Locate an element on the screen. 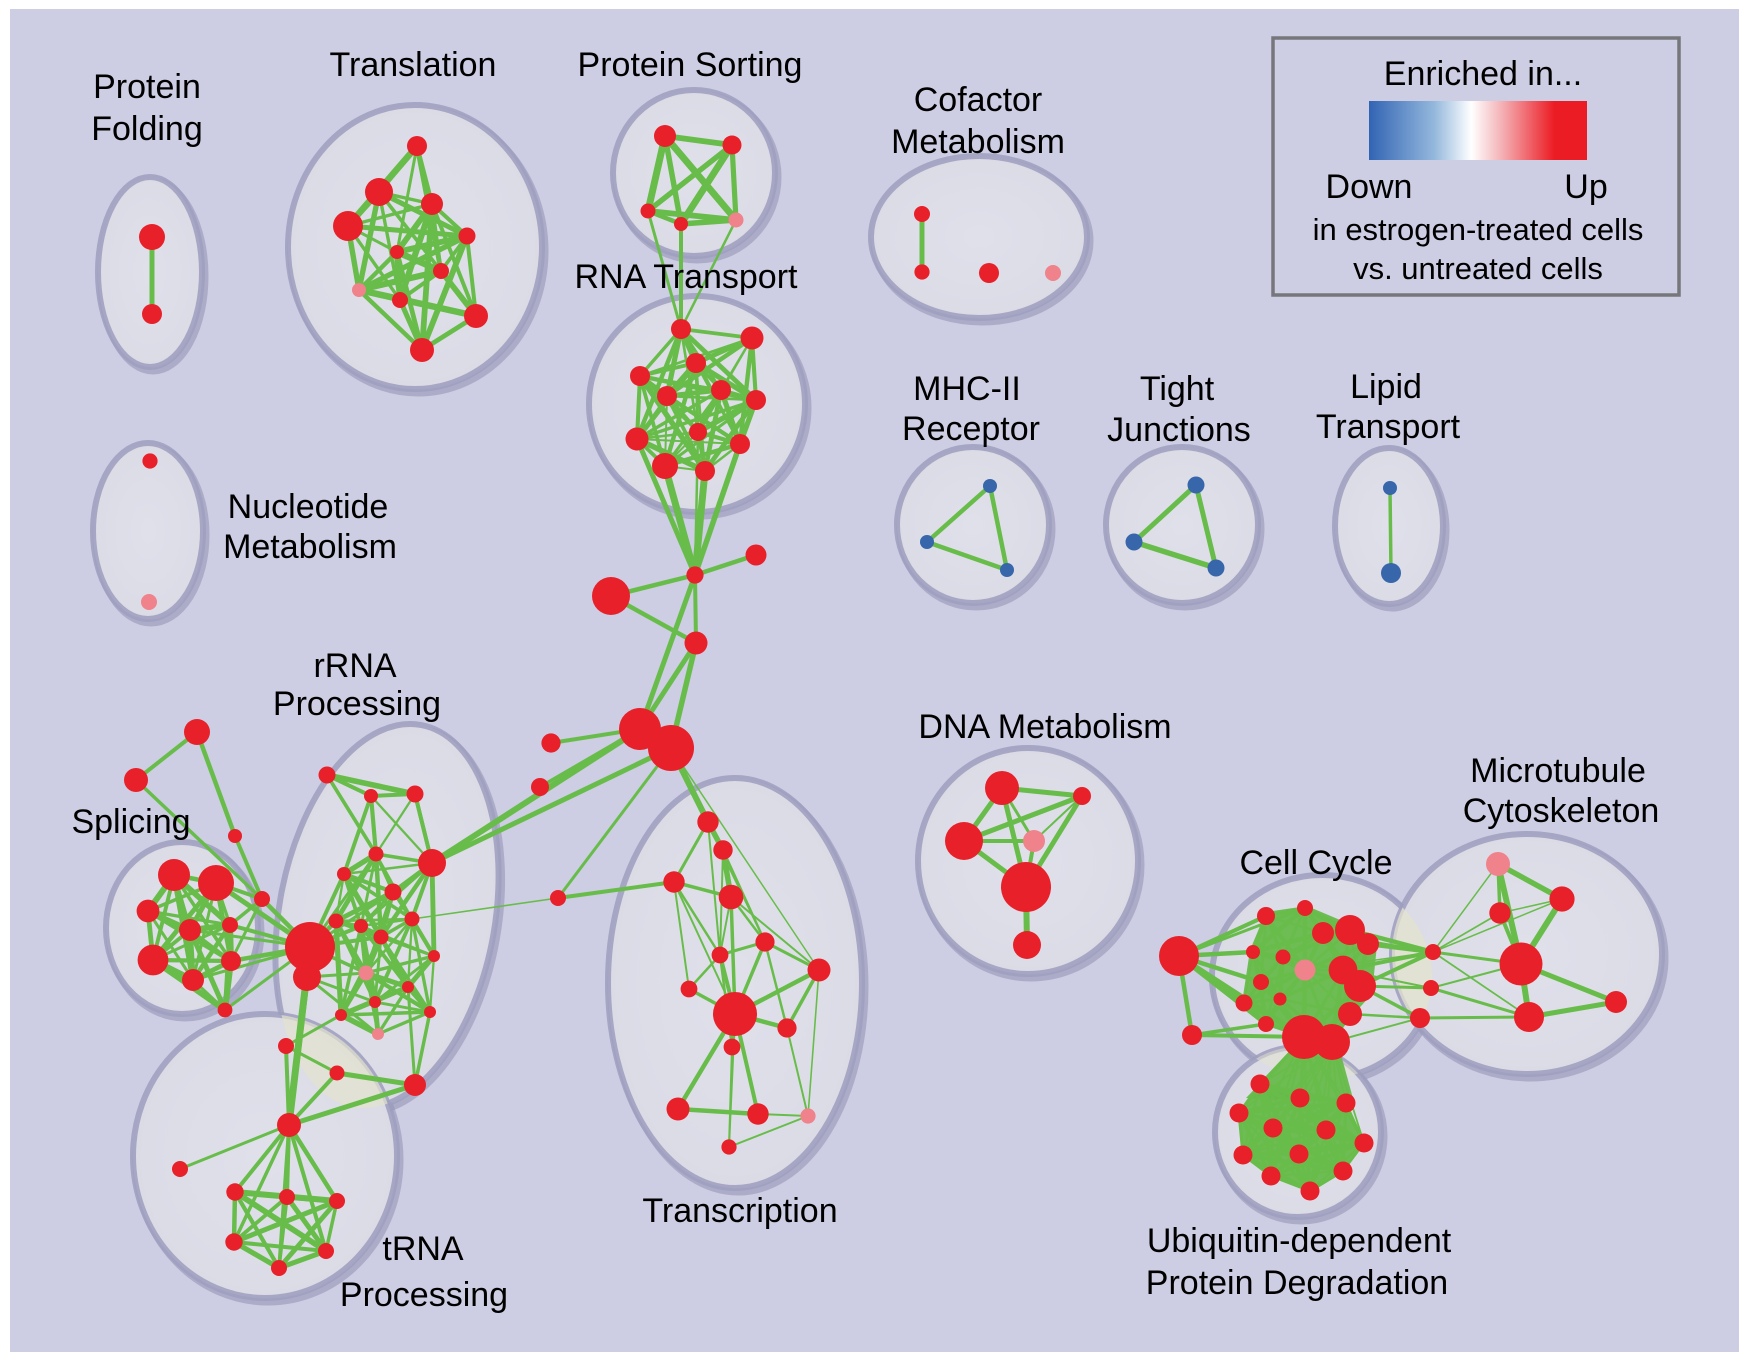  svg-text: Cytoskeleton is located at coordinates (1561, 811).